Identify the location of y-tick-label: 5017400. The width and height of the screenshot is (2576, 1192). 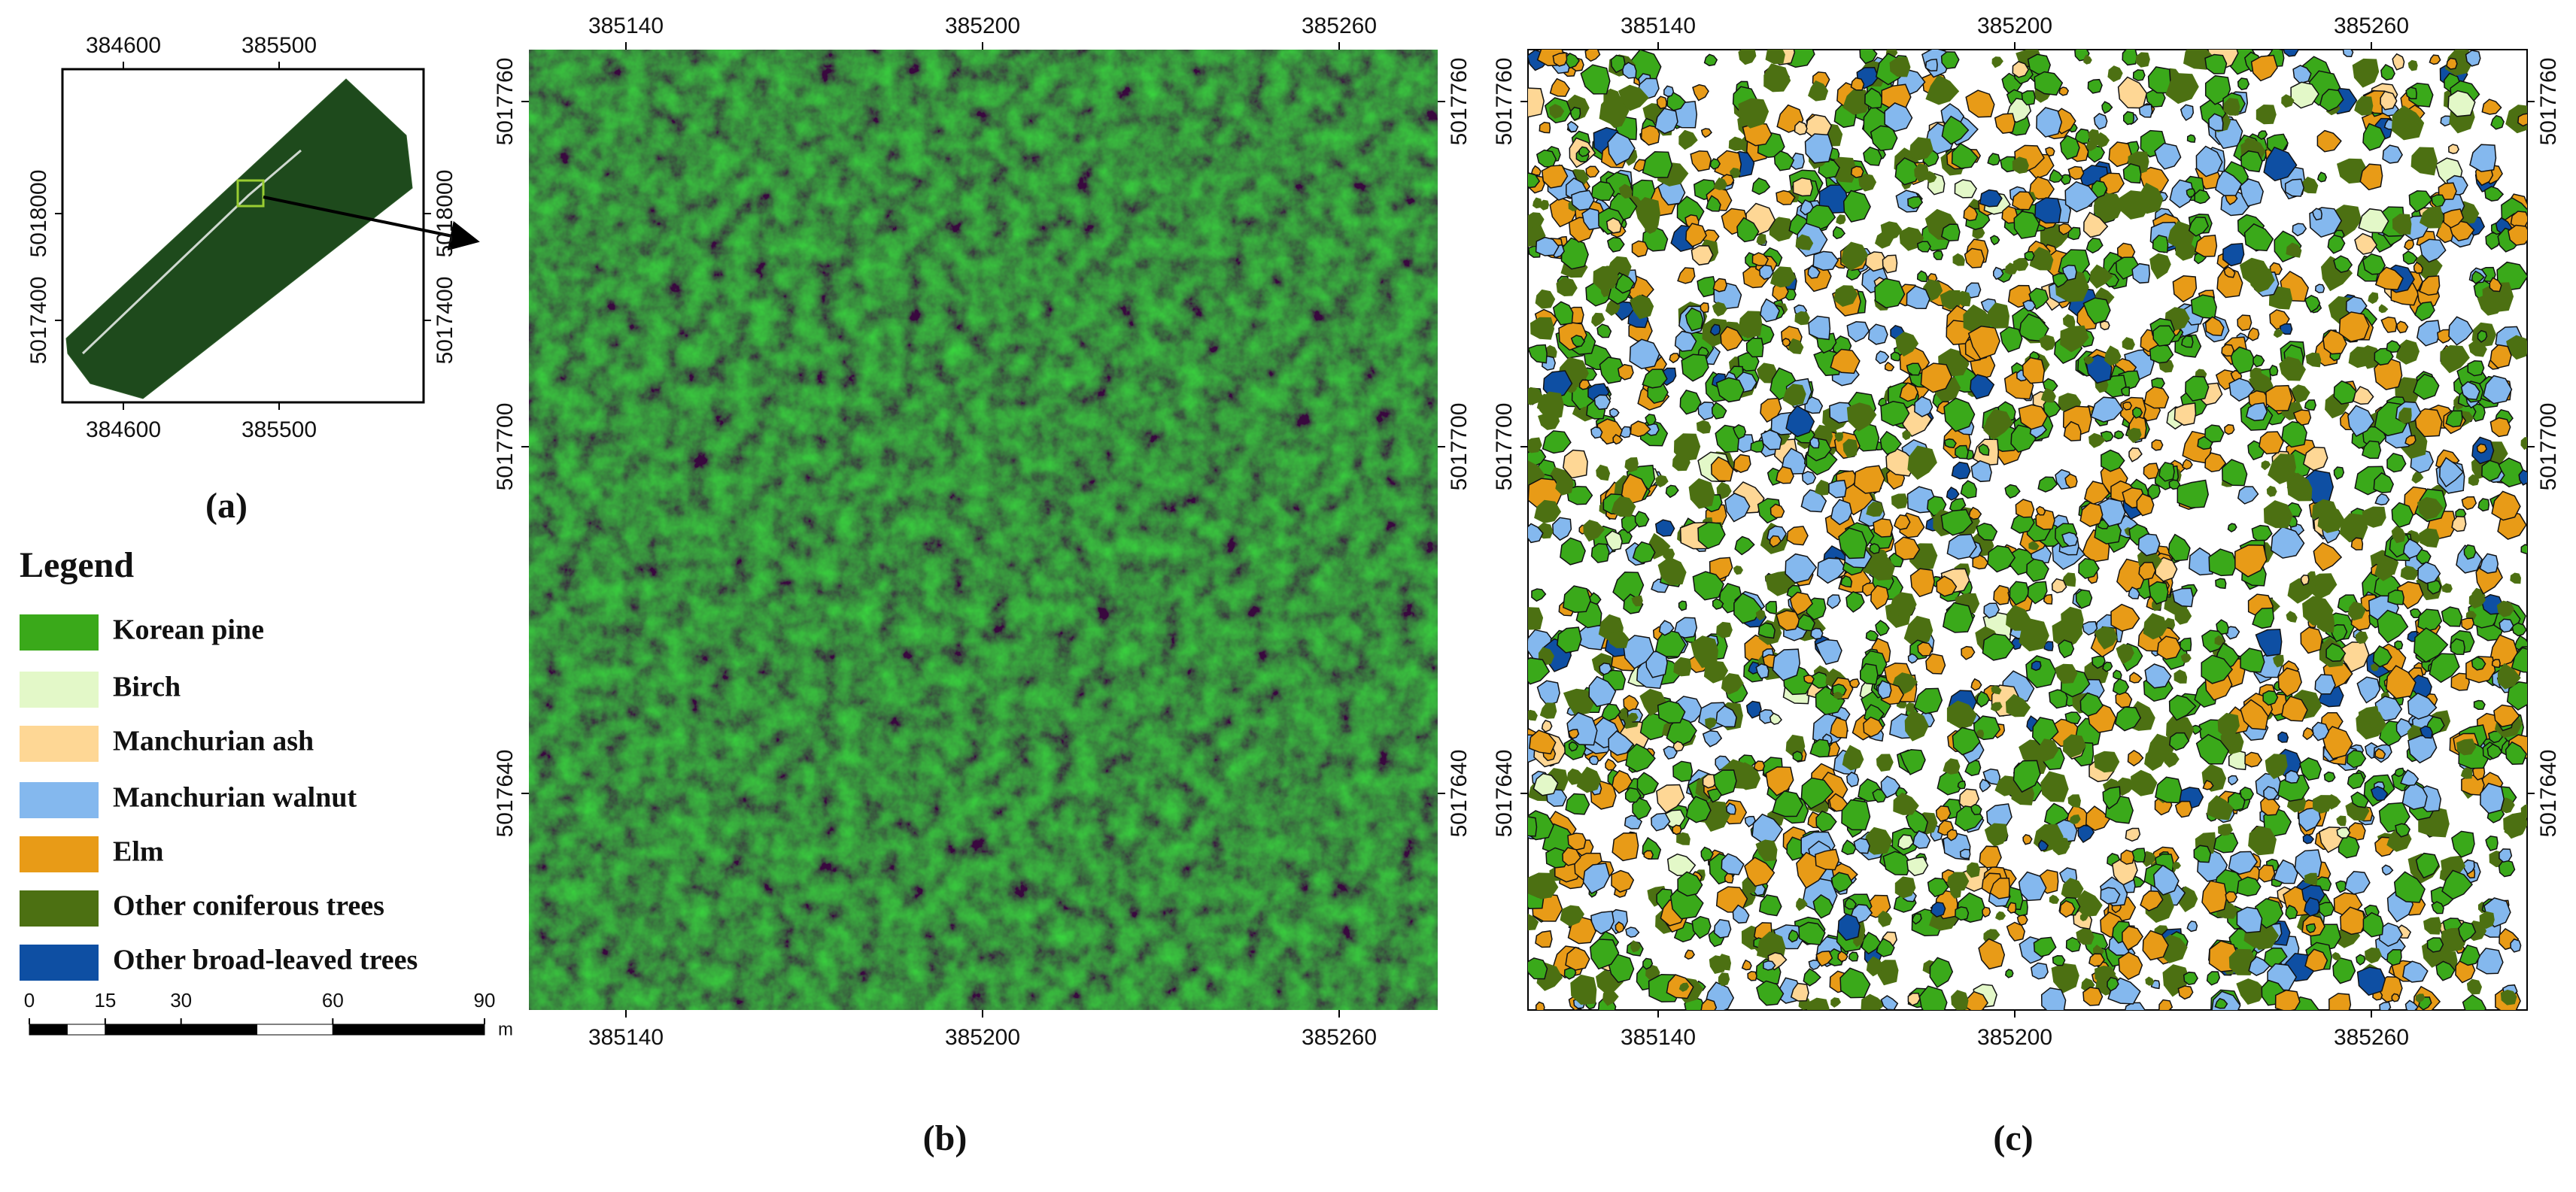
(445, 321).